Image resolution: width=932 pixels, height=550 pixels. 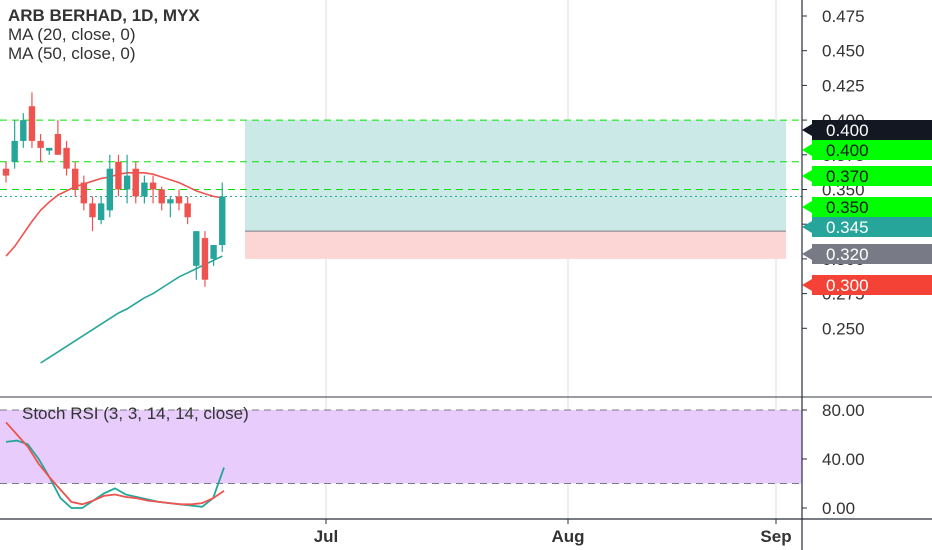 I want to click on price-label-teal: 0.345, so click(x=867, y=227).